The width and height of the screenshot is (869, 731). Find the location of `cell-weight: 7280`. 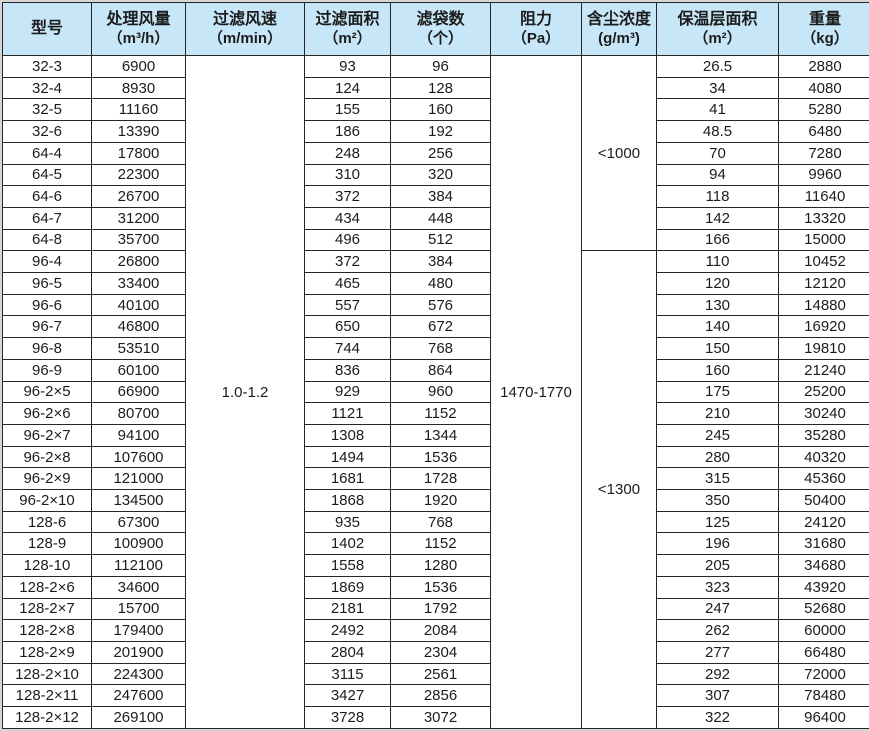

cell-weight: 7280 is located at coordinates (823, 153).